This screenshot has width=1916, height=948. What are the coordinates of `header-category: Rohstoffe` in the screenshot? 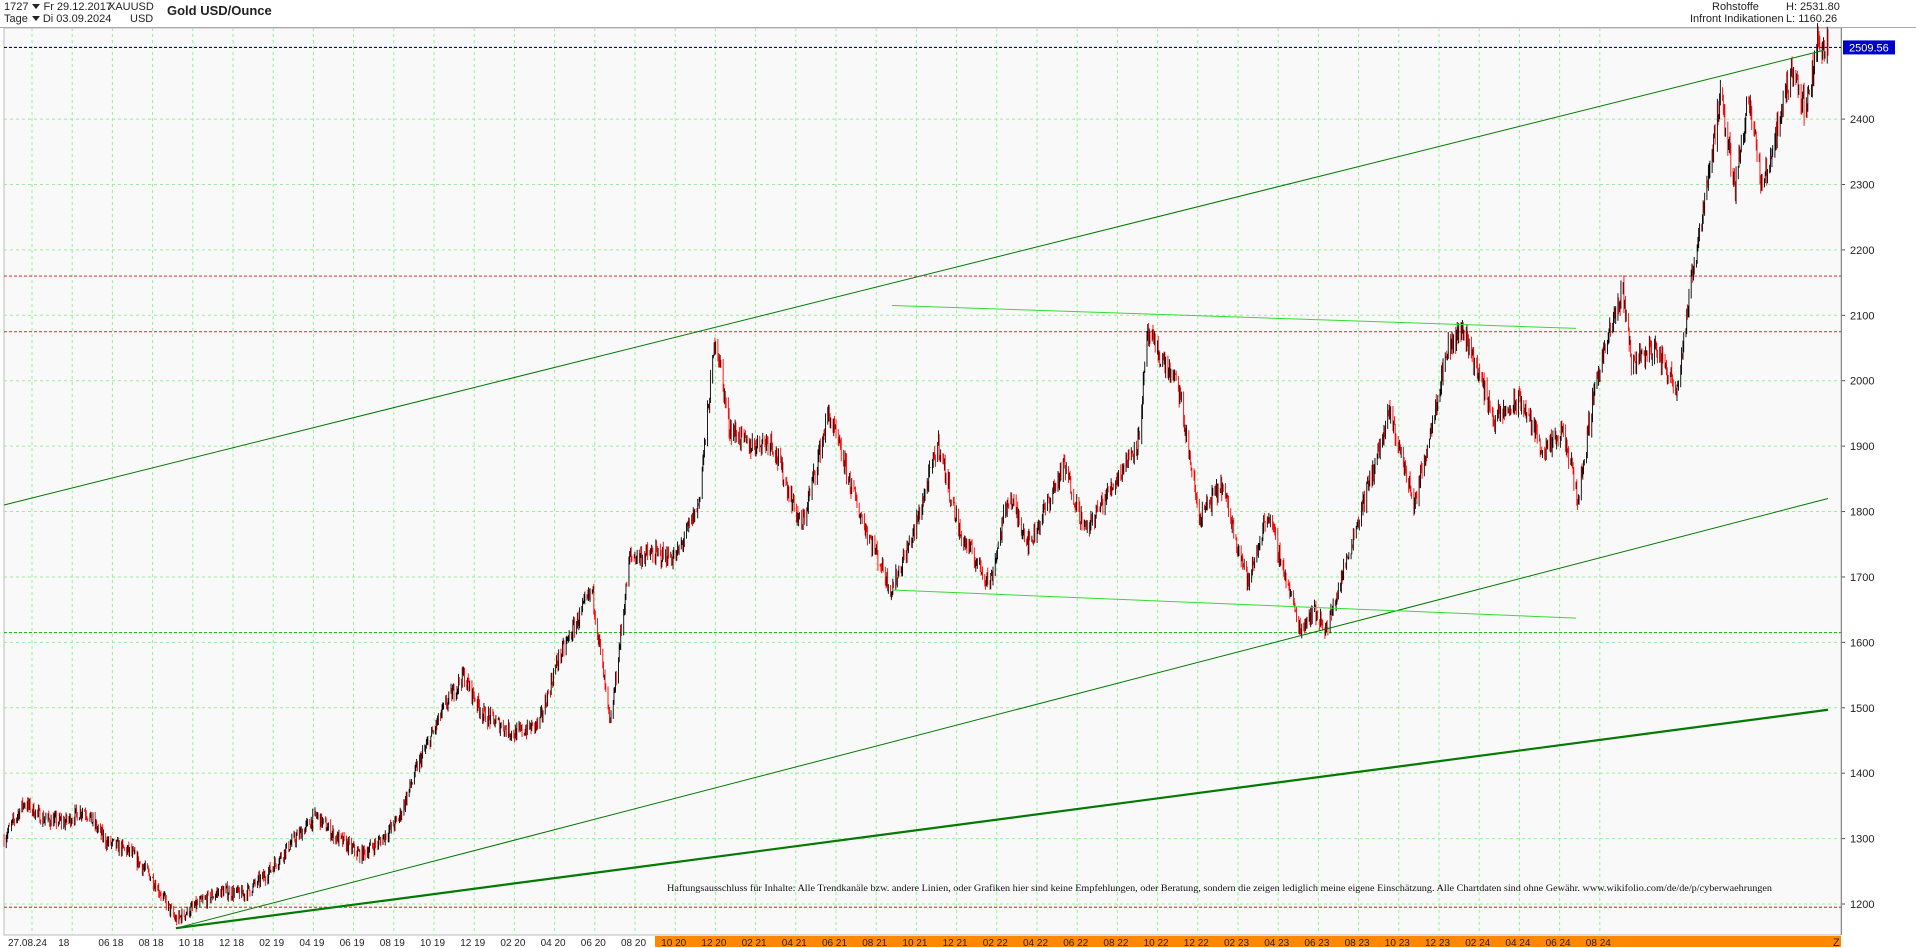 It's located at (1735, 7).